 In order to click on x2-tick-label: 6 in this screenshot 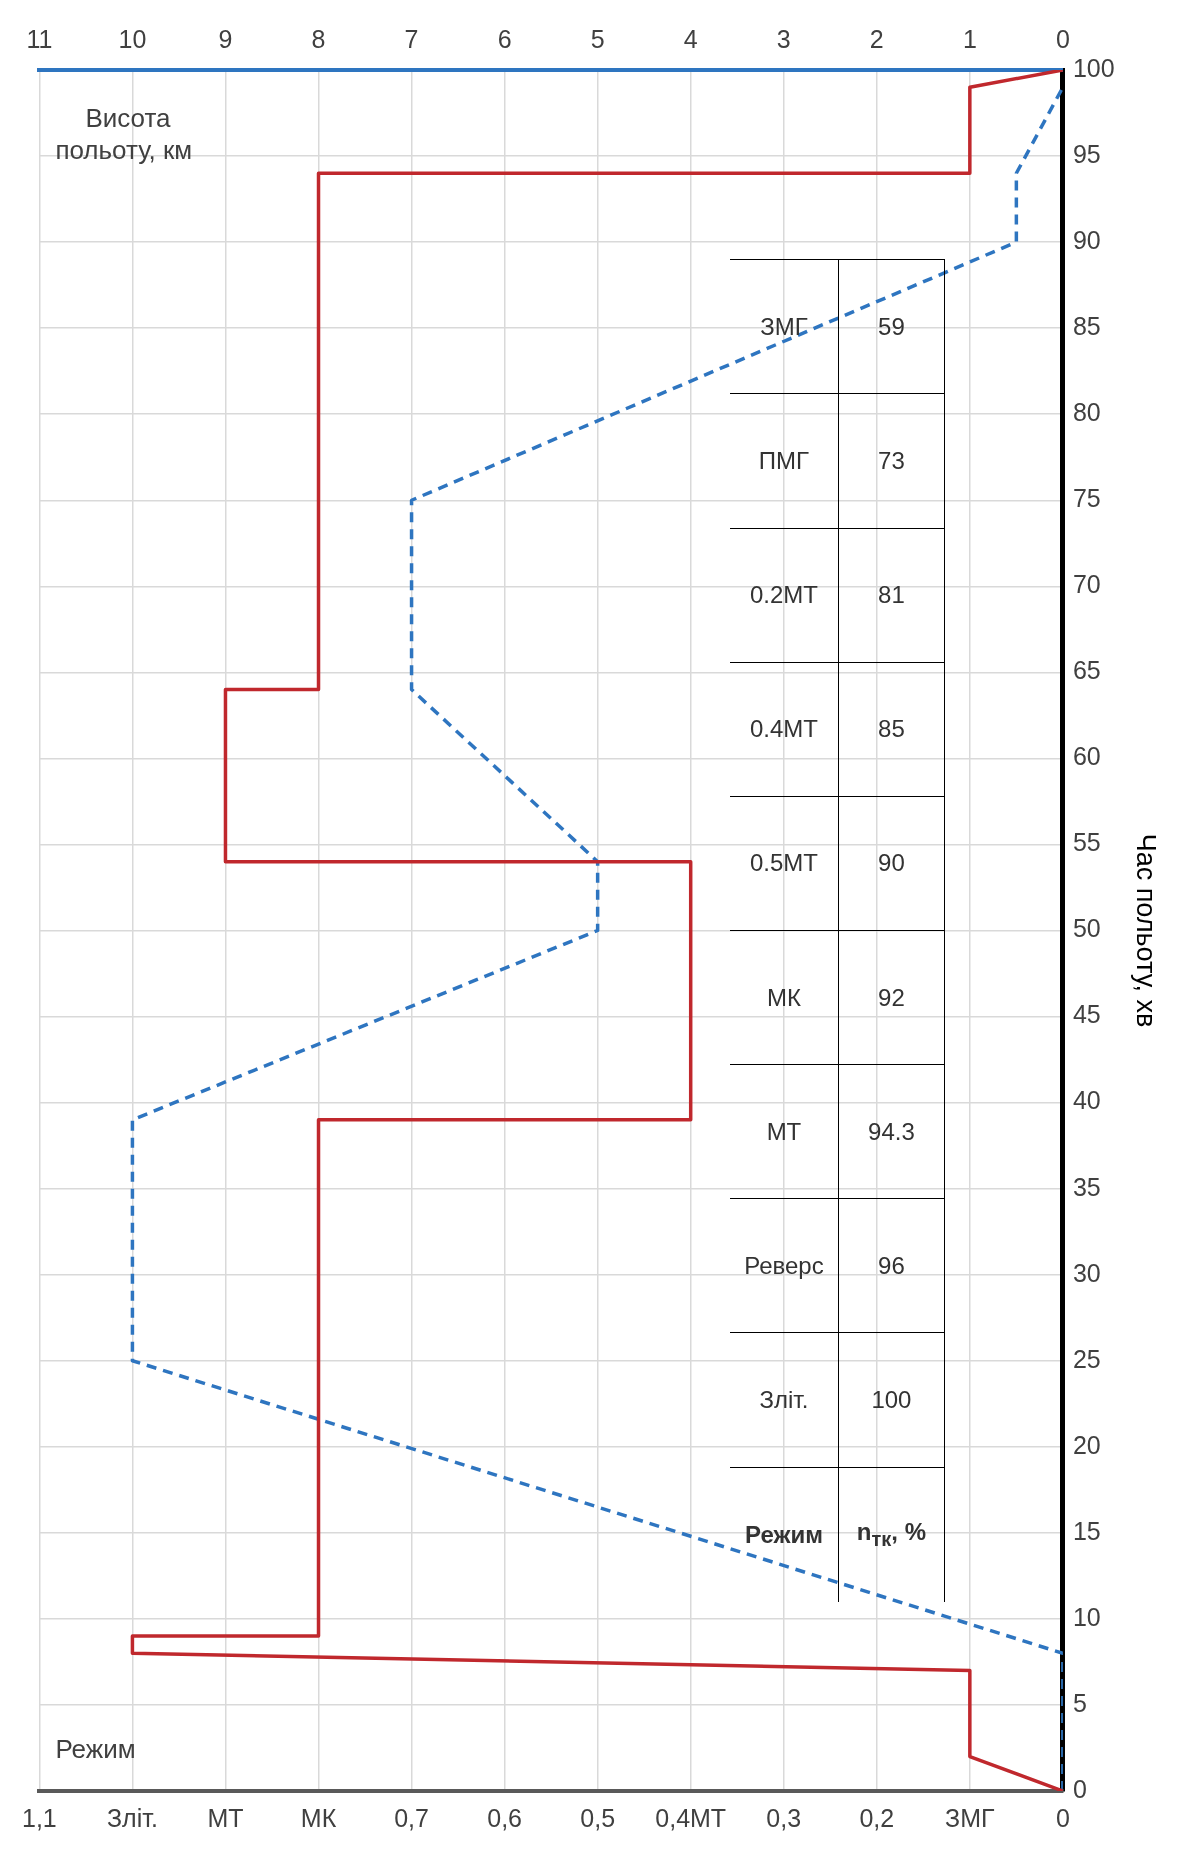, I will do `click(504, 38)`.